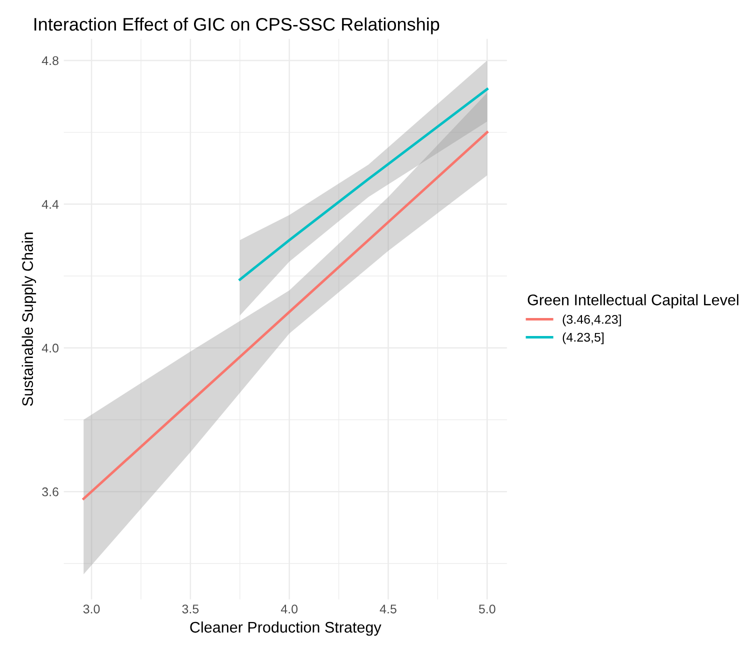 The height and width of the screenshot is (648, 751). What do you see at coordinates (50, 204) in the screenshot?
I see `y-tick-label: 4.4` at bounding box center [50, 204].